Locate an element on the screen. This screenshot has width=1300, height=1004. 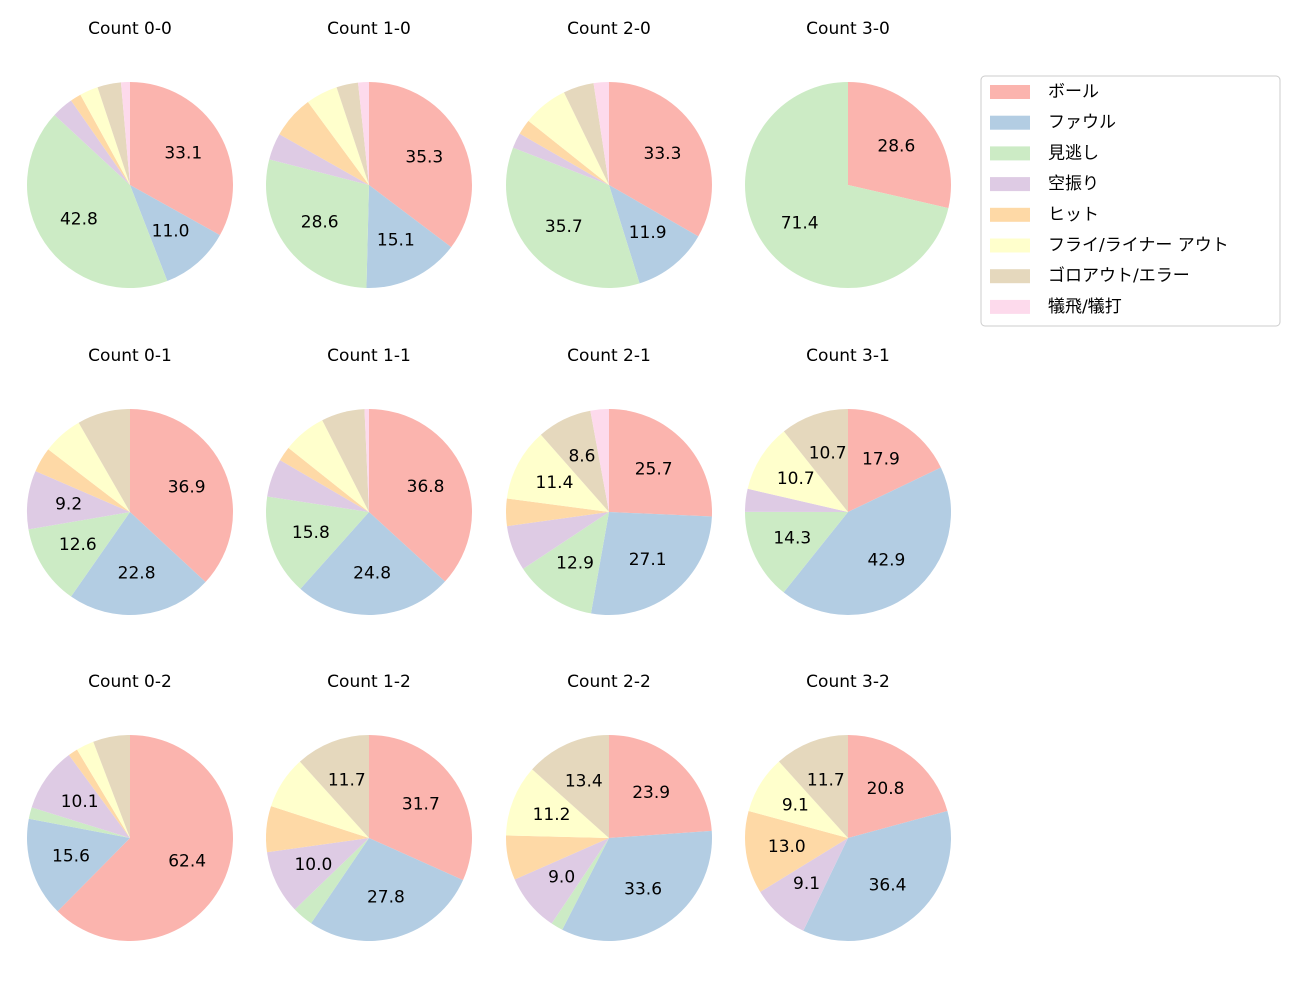
legend-label: 空振り is located at coordinates (1073, 184).